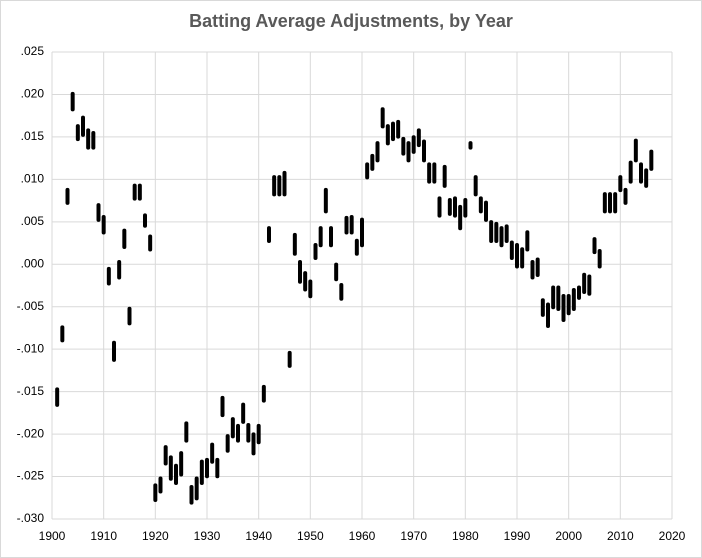 The height and width of the screenshot is (558, 702). Describe the element at coordinates (568, 536) in the screenshot. I see `x-tick-label: 2000` at that location.